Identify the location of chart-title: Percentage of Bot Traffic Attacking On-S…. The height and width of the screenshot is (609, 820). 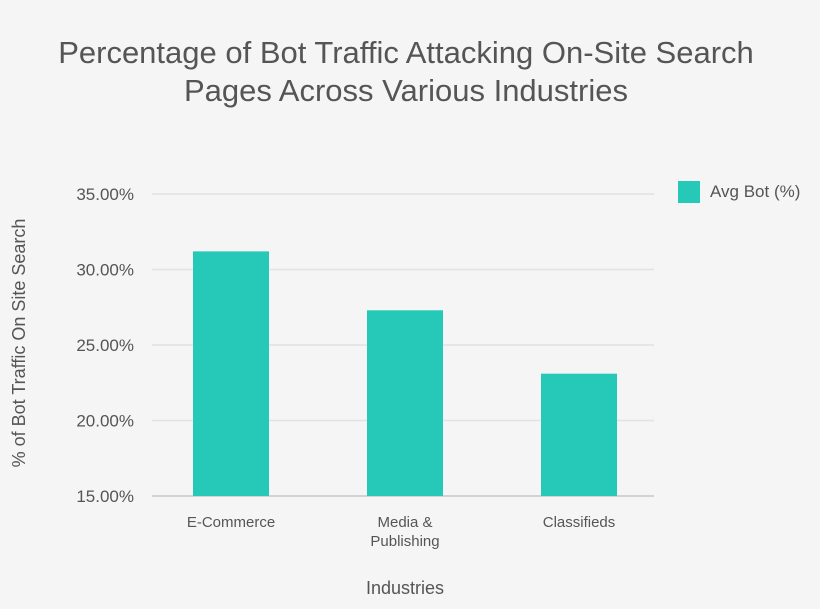
(406, 72).